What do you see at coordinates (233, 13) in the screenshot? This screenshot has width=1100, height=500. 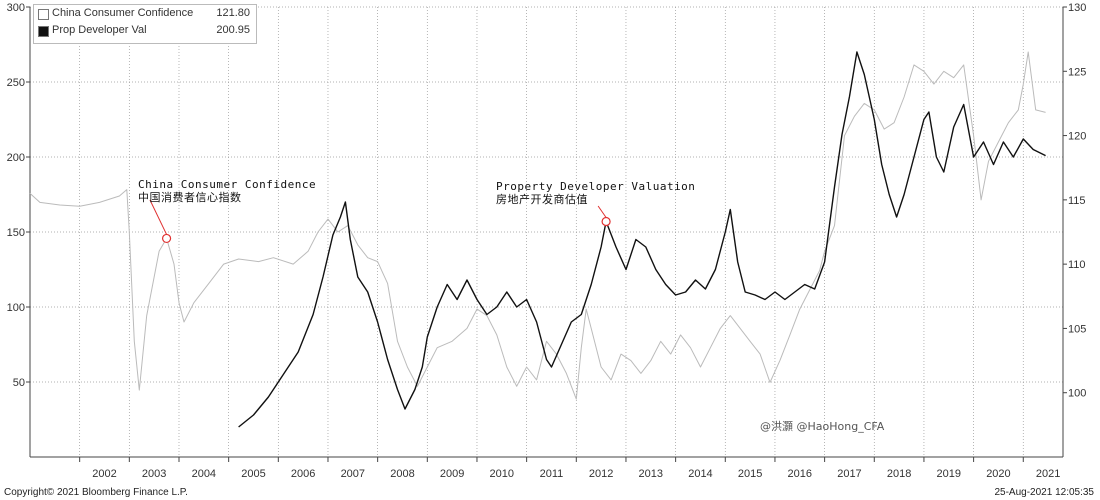 I see `legend-value-consumer-confidence: 121.80` at bounding box center [233, 13].